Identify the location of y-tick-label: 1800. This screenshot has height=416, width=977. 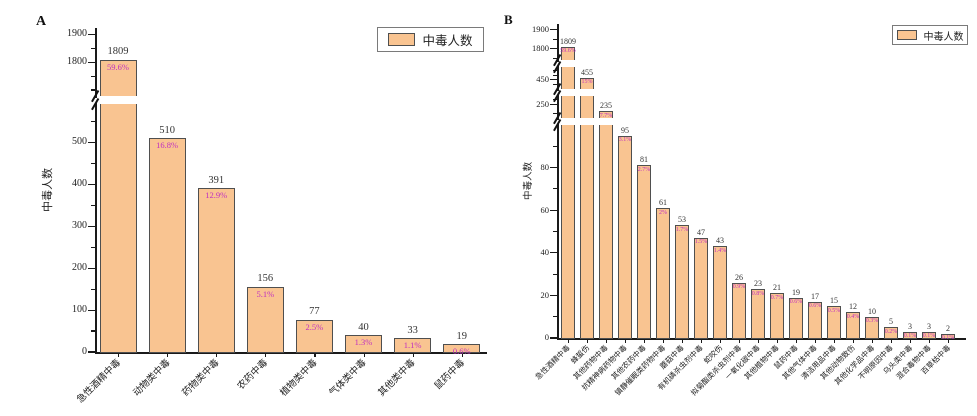
(540, 48).